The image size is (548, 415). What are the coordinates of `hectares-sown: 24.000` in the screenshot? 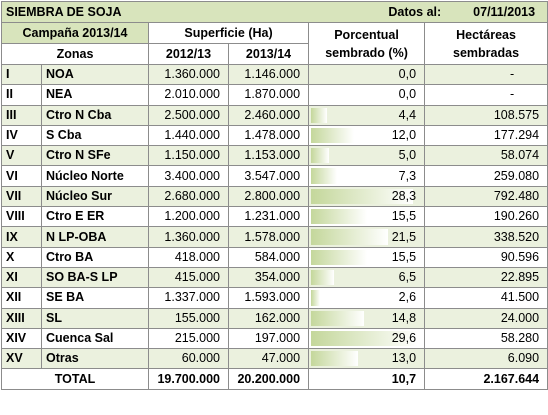 It's located at (486, 318).